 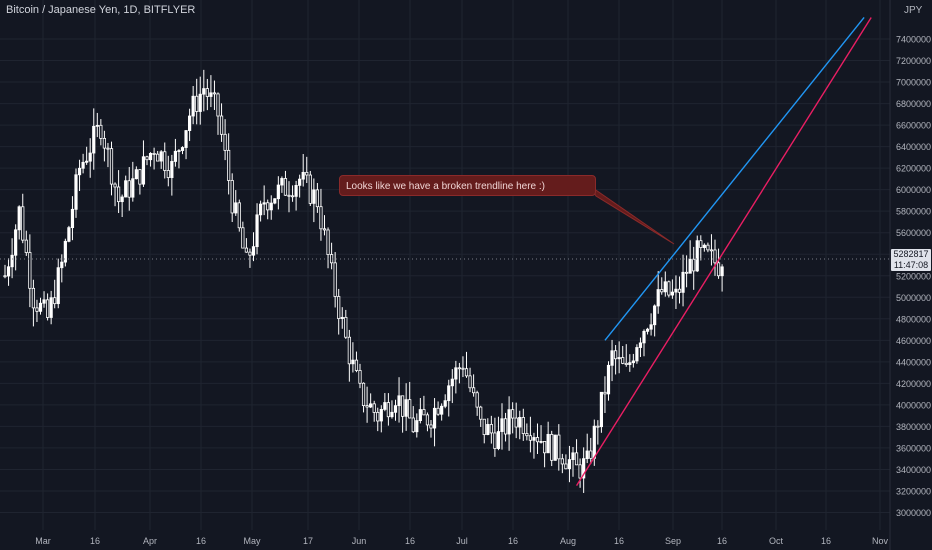 I want to click on y-tick-label: 6600000, so click(x=913, y=126).